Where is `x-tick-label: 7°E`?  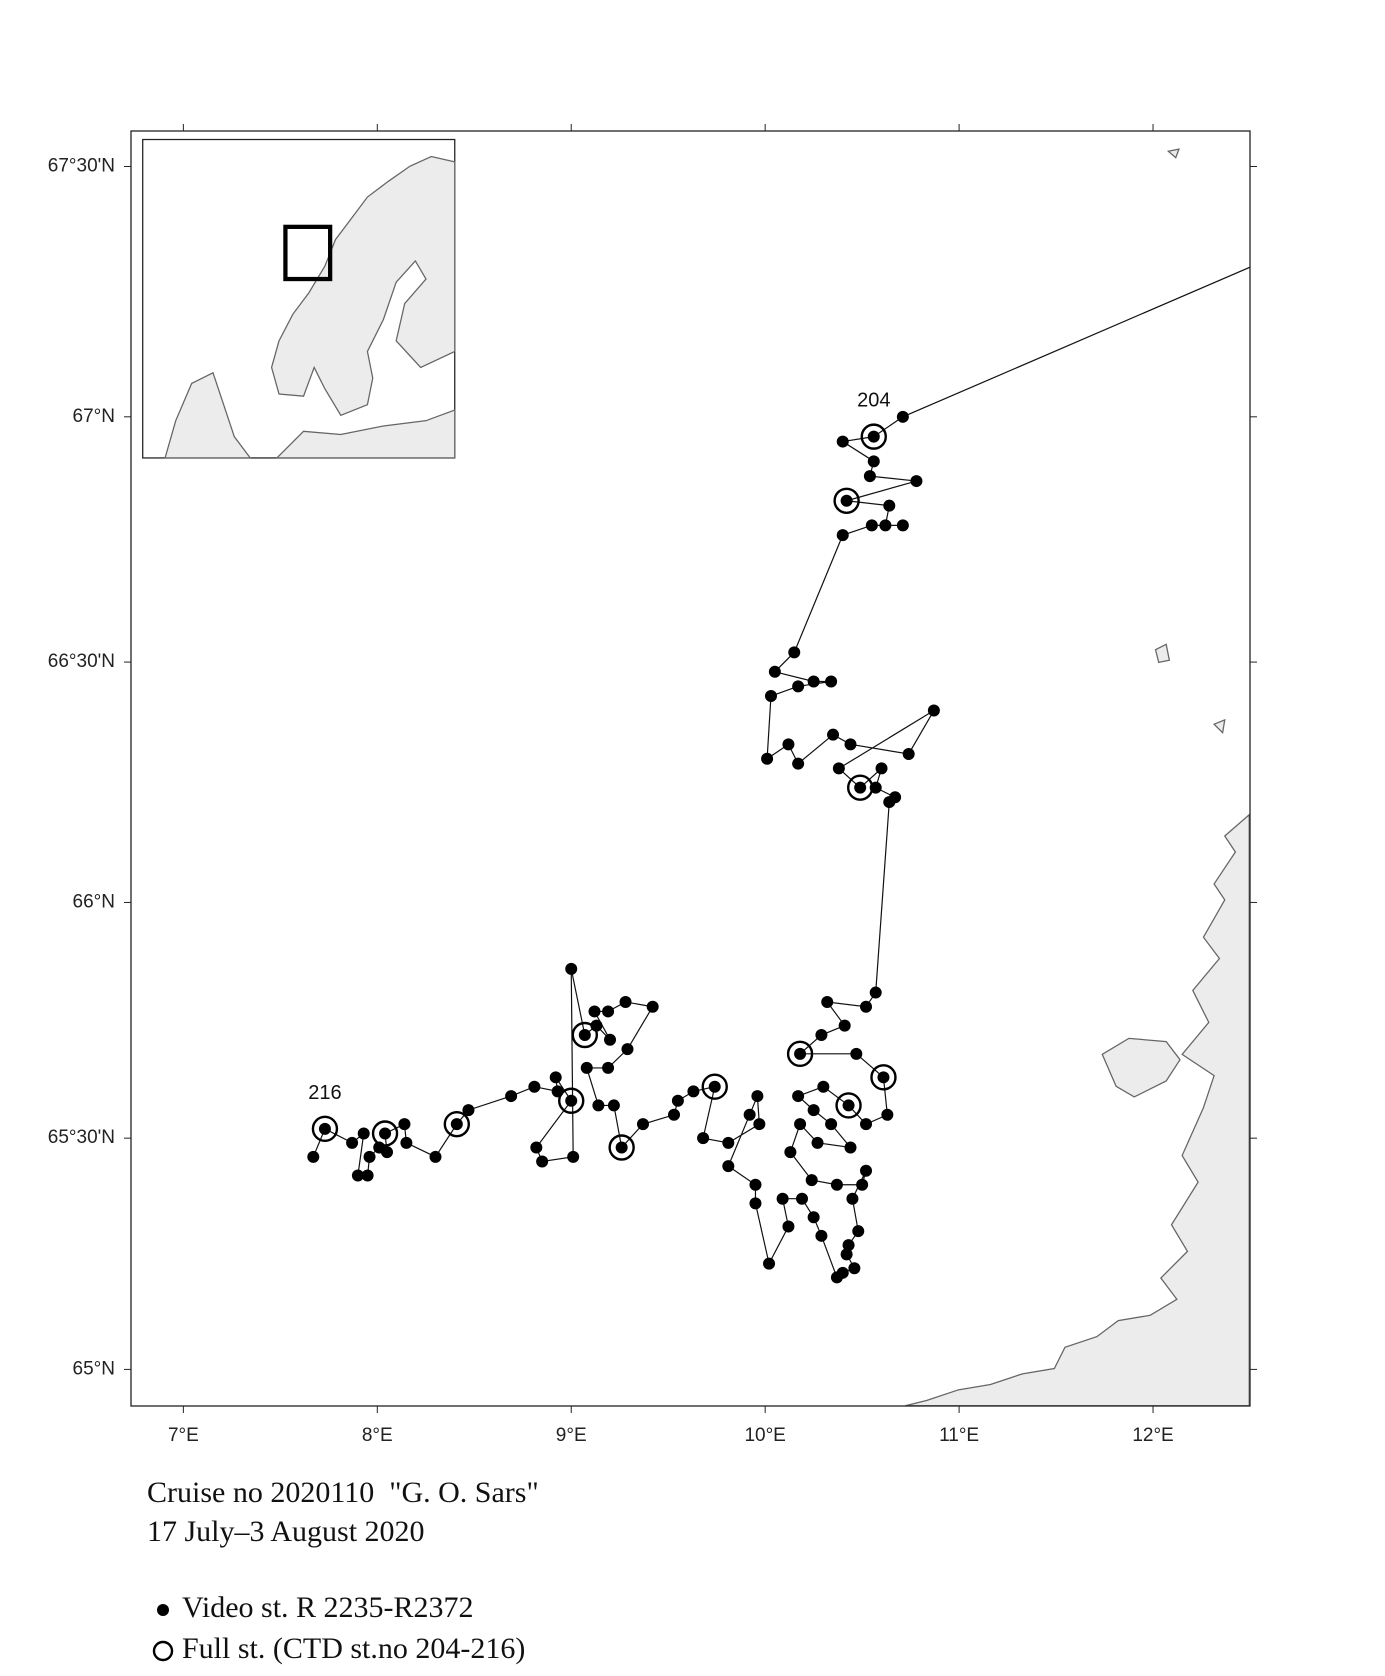 x-tick-label: 7°E is located at coordinates (183, 1435).